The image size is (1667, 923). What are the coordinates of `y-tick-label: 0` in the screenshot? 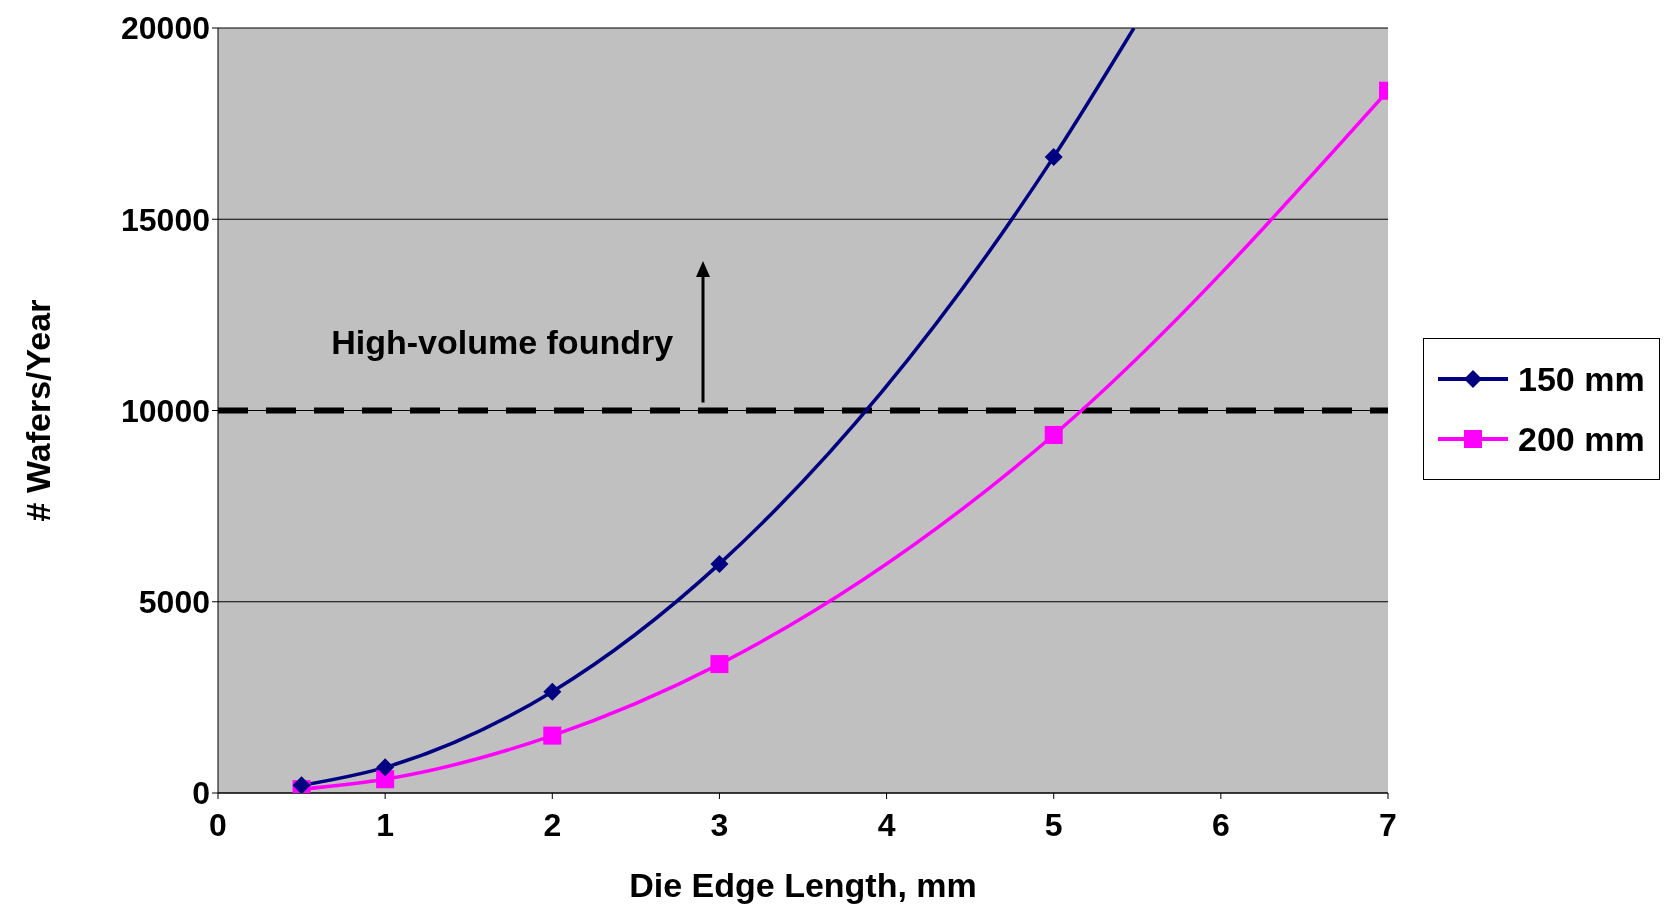 It's located at (201, 793).